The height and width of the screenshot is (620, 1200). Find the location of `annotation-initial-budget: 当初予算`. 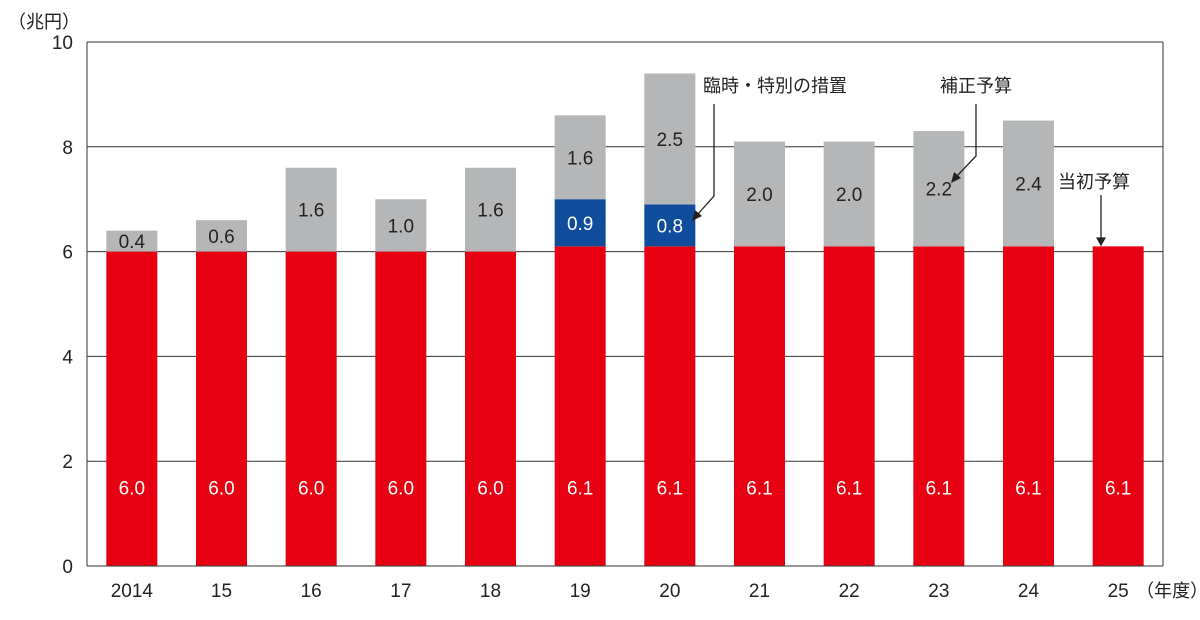

annotation-initial-budget: 当初予算 is located at coordinates (1094, 182).